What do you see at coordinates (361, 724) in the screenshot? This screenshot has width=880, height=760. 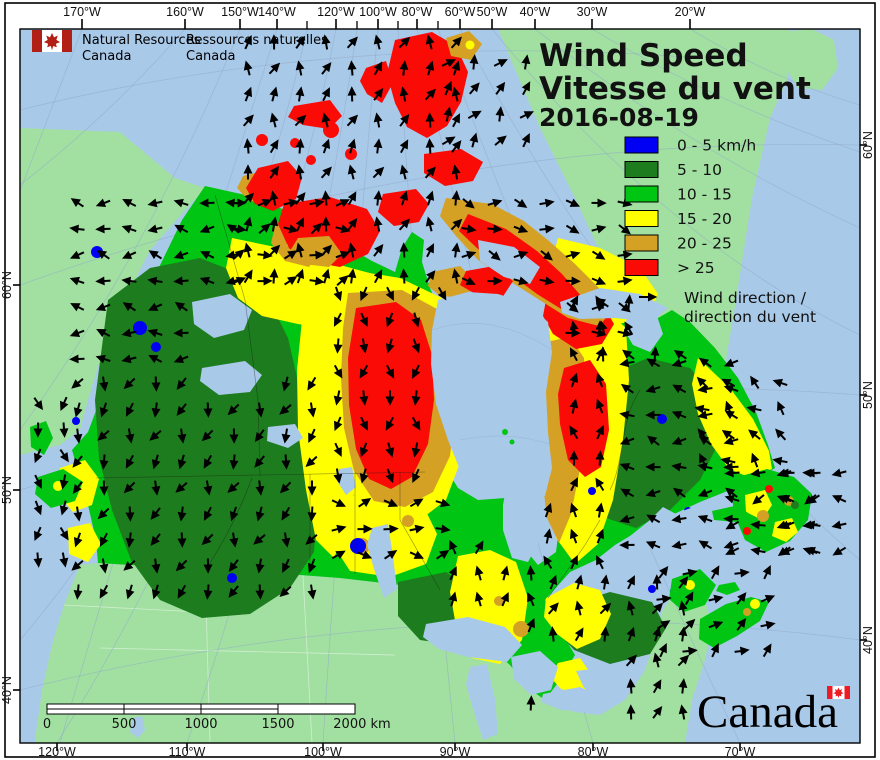 I see `scale-label: 2000 km` at bounding box center [361, 724].